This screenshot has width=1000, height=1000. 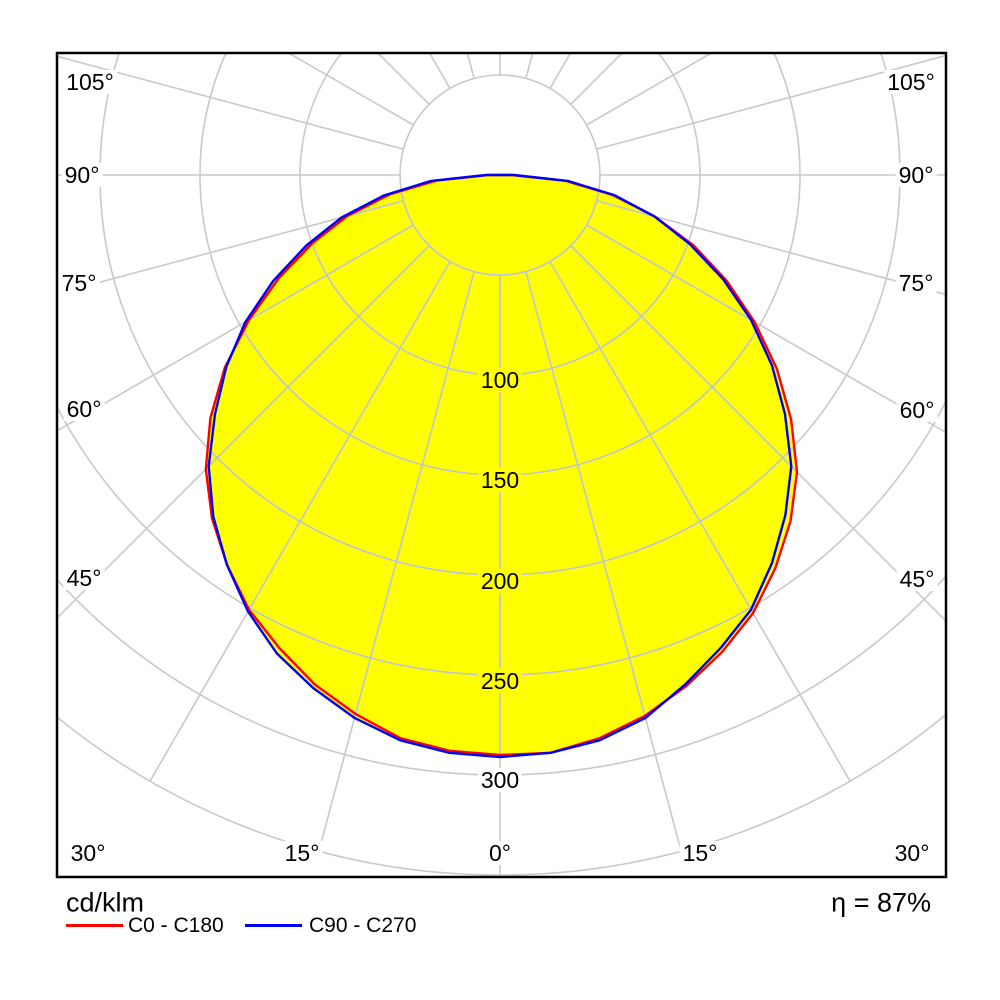 What do you see at coordinates (363, 925) in the screenshot?
I see `legend-label-c90-c270: C90 - C270` at bounding box center [363, 925].